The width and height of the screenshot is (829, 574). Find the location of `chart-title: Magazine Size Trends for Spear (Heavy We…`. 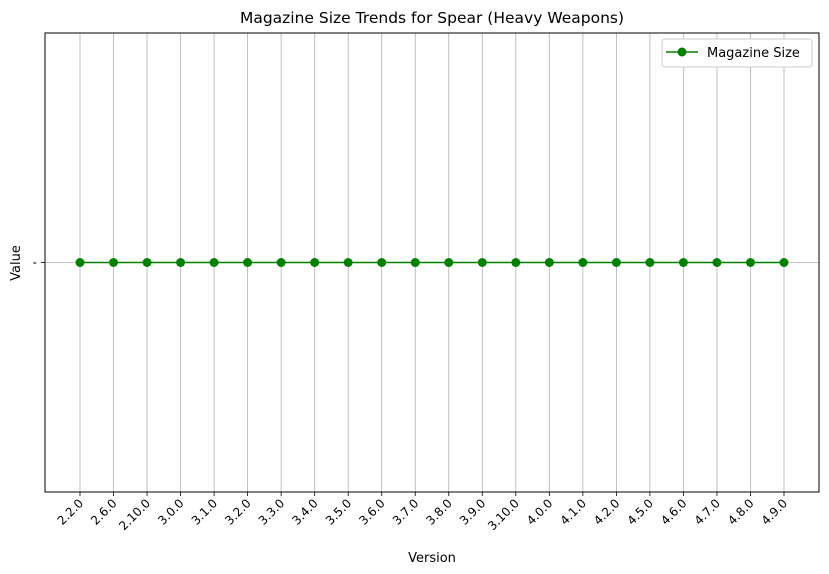

chart-title: Magazine Size Trends for Spear (Heavy We… is located at coordinates (432, 18).